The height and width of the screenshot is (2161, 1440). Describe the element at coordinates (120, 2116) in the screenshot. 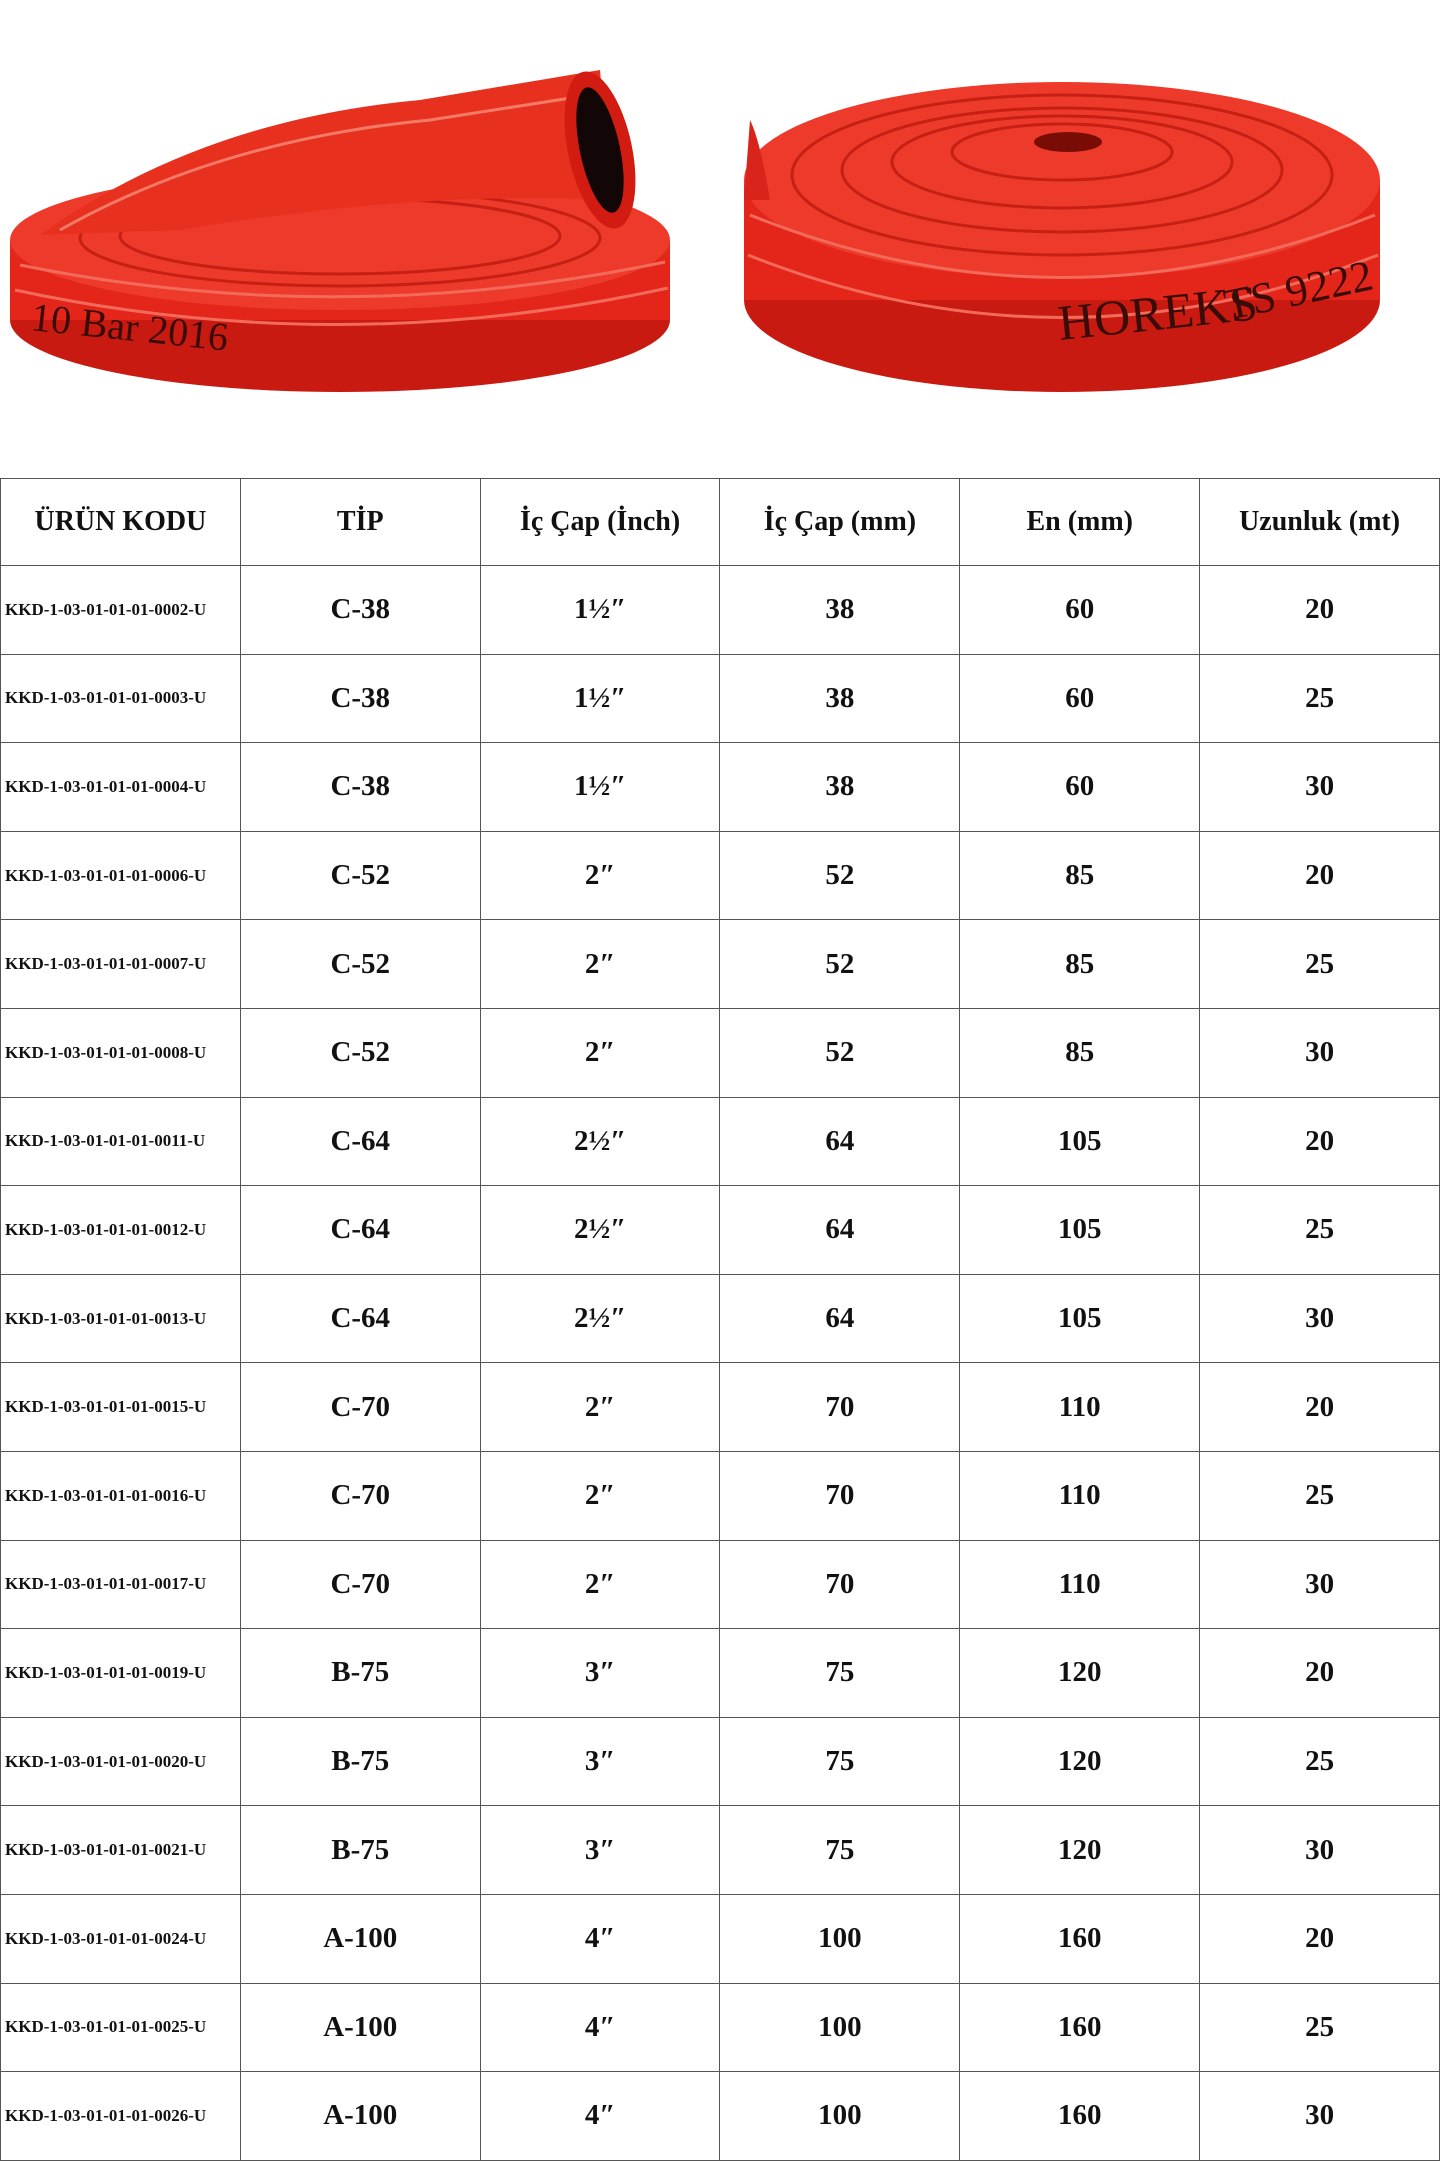

I see `product-code: KKD-1-03-01-01-01-0026-U` at that location.